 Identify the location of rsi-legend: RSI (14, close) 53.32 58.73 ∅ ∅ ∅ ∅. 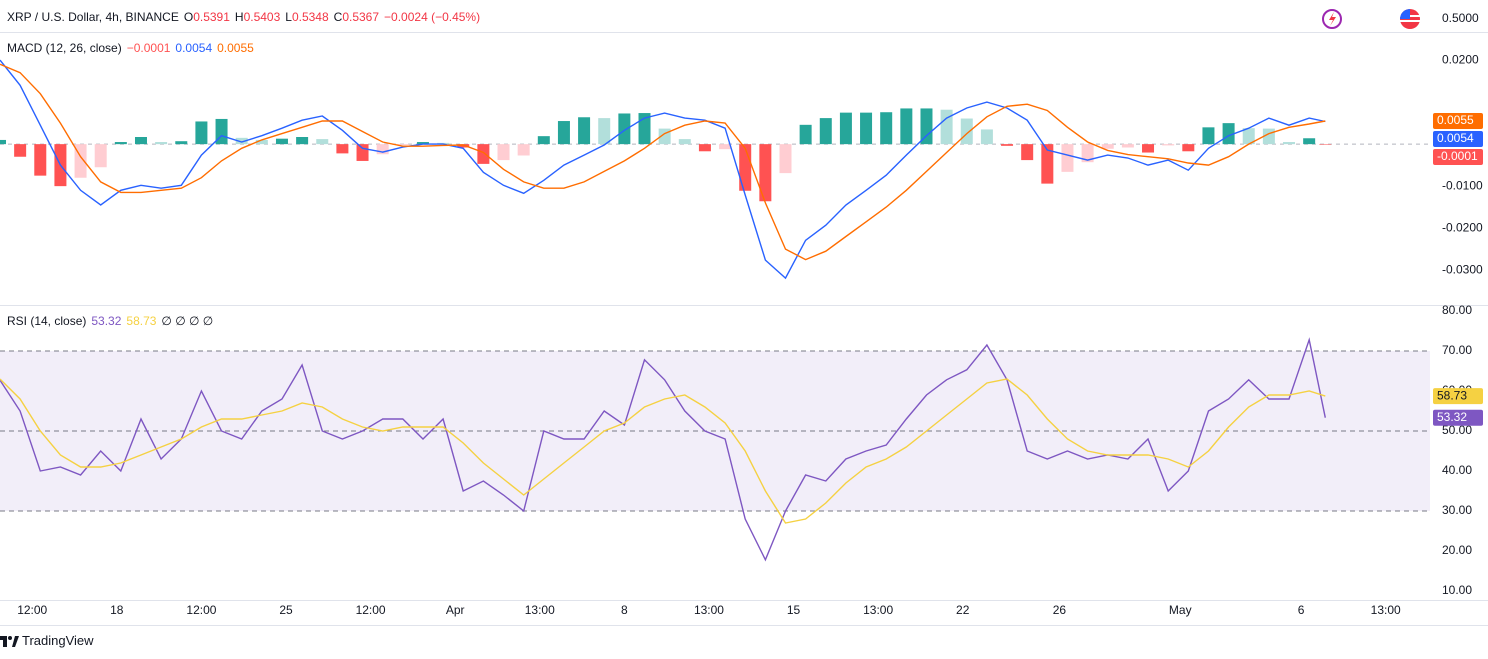
(110, 321).